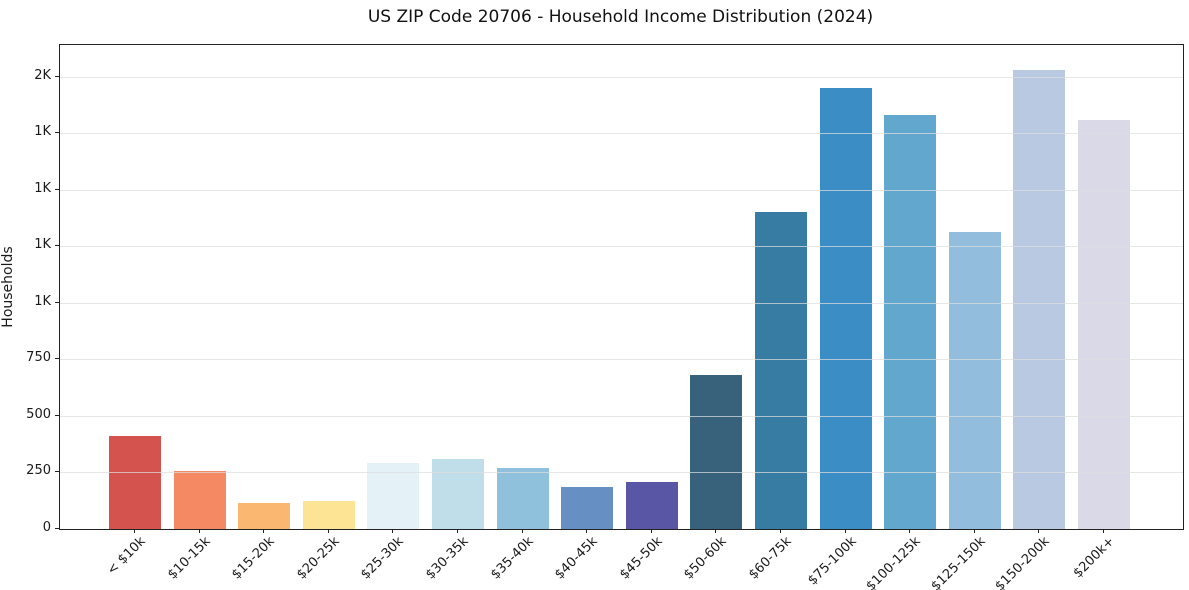 The image size is (1189, 590). Describe the element at coordinates (522, 498) in the screenshot. I see `bar-$35-40k` at that location.